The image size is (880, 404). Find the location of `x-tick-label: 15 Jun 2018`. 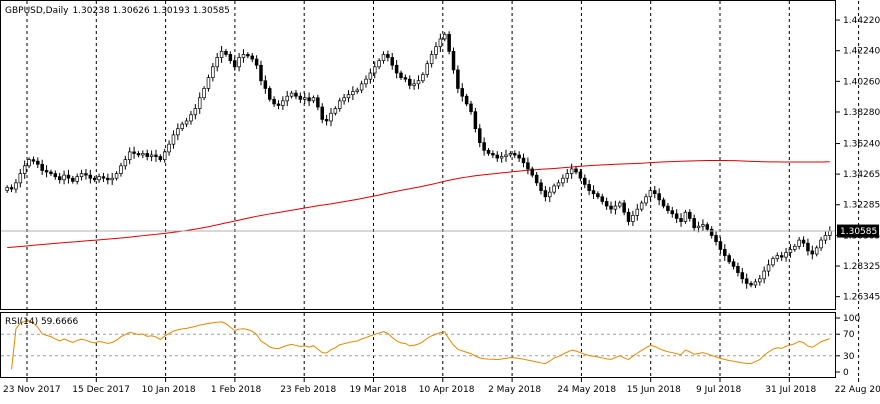

x-tick-label: 15 Jun 2018 is located at coordinates (654, 390).